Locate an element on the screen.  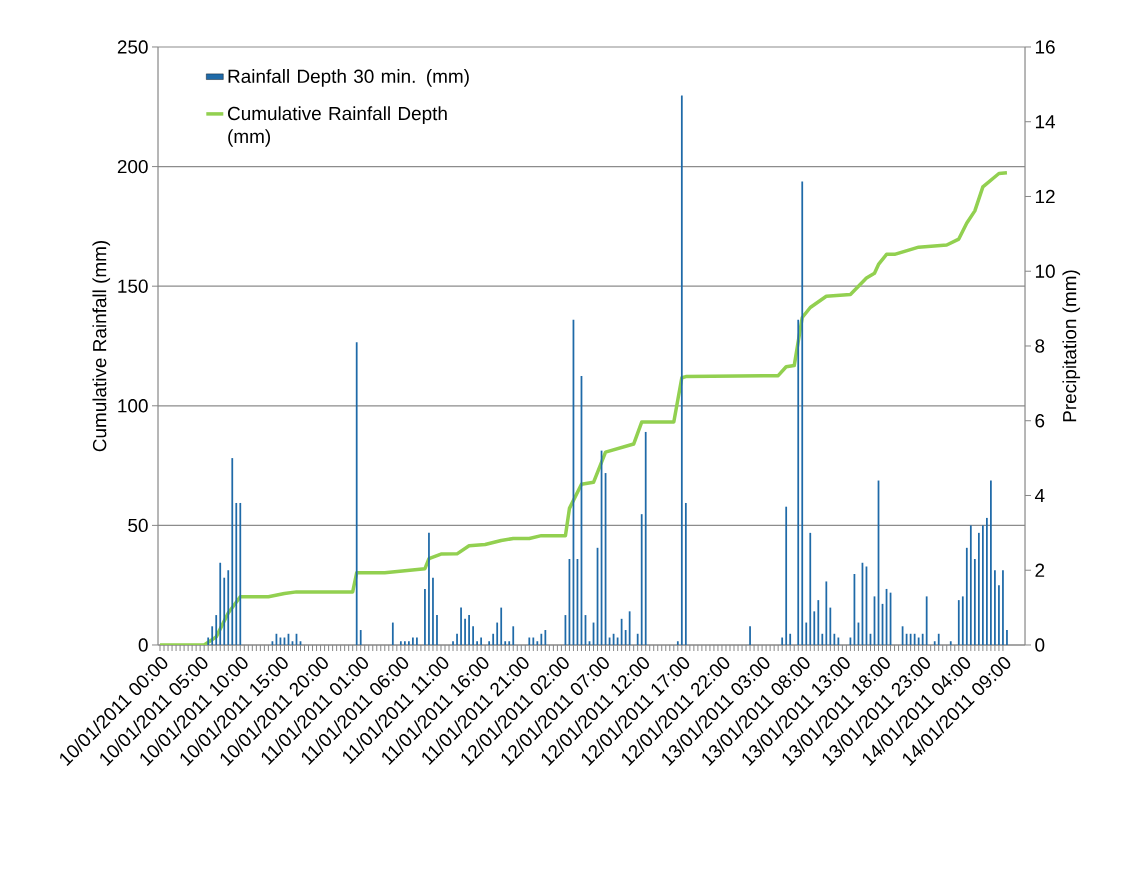
y-tick-label: 200 is located at coordinates (132, 166).